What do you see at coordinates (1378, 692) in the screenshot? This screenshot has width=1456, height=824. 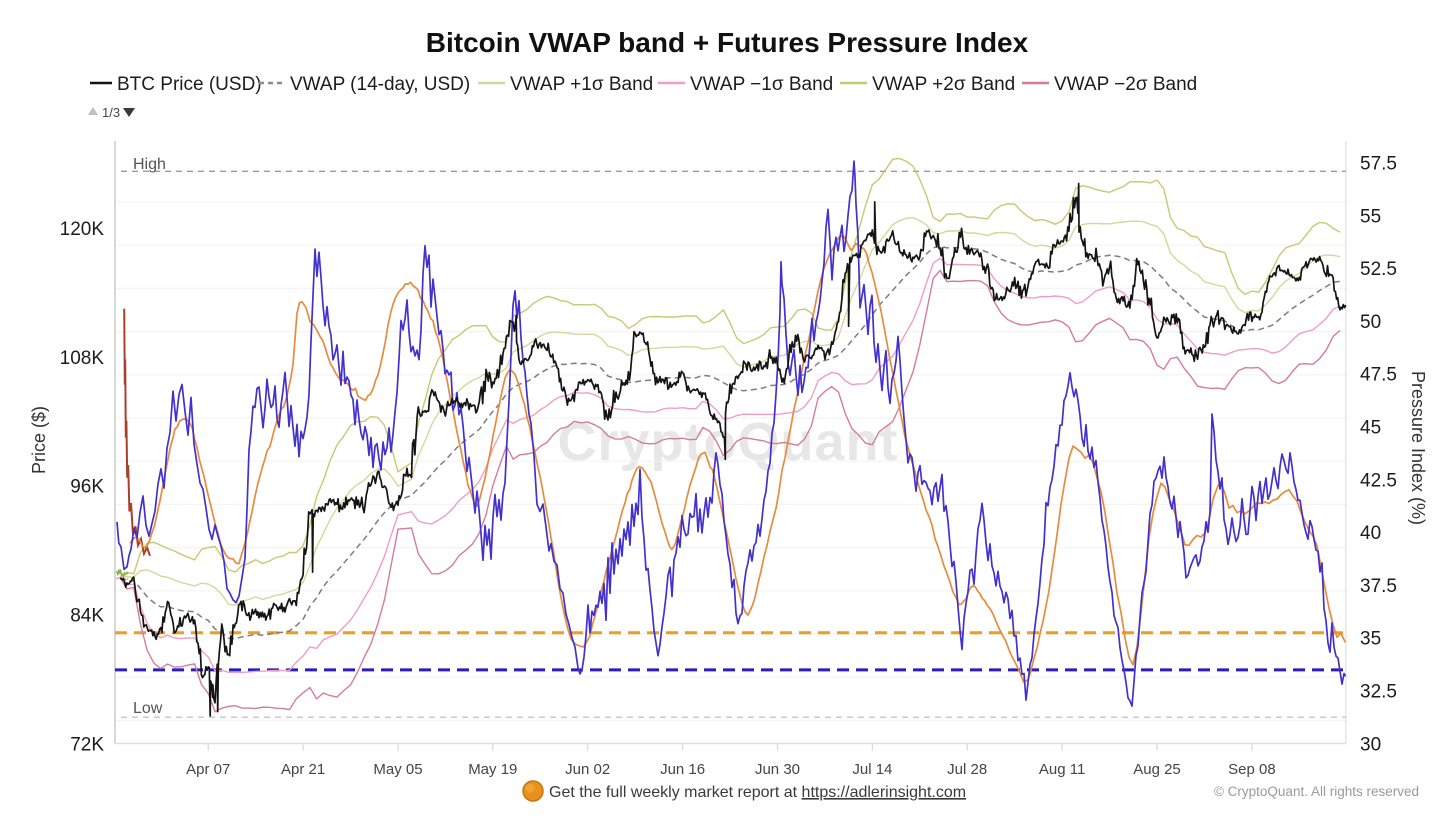 I see `svg-text: 32.5` at bounding box center [1378, 692].